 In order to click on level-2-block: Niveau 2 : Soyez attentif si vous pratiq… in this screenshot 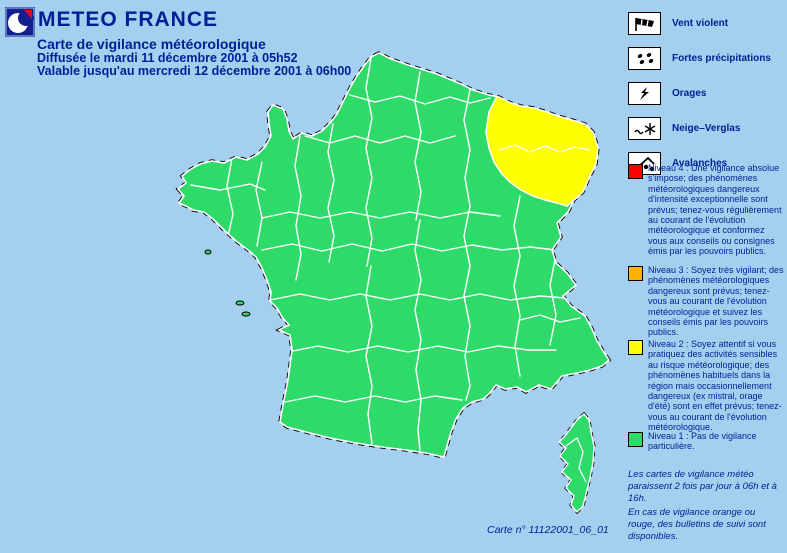, I will do `click(706, 386)`.